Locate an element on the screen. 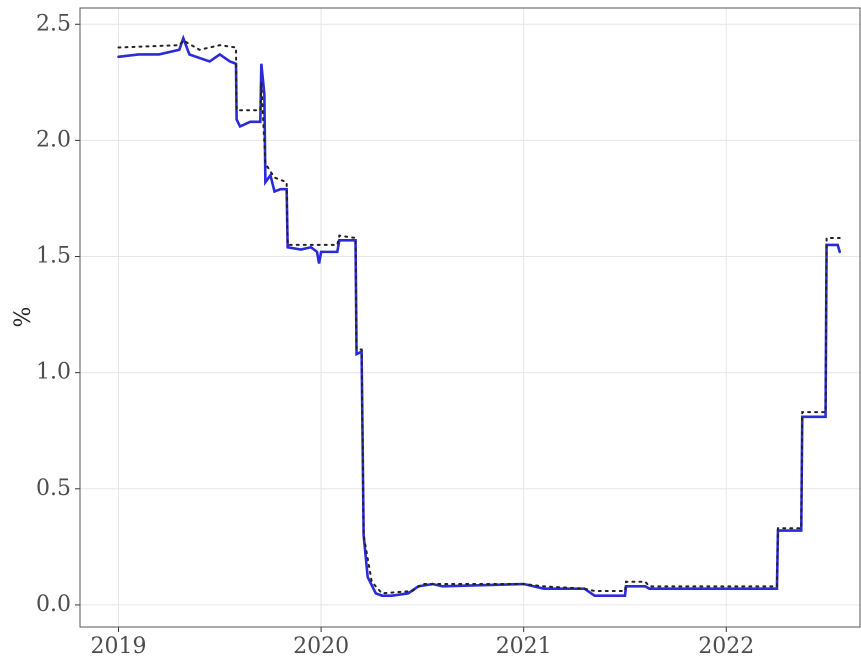 This screenshot has width=861, height=661. x-tick-label: 2022 is located at coordinates (726, 646).